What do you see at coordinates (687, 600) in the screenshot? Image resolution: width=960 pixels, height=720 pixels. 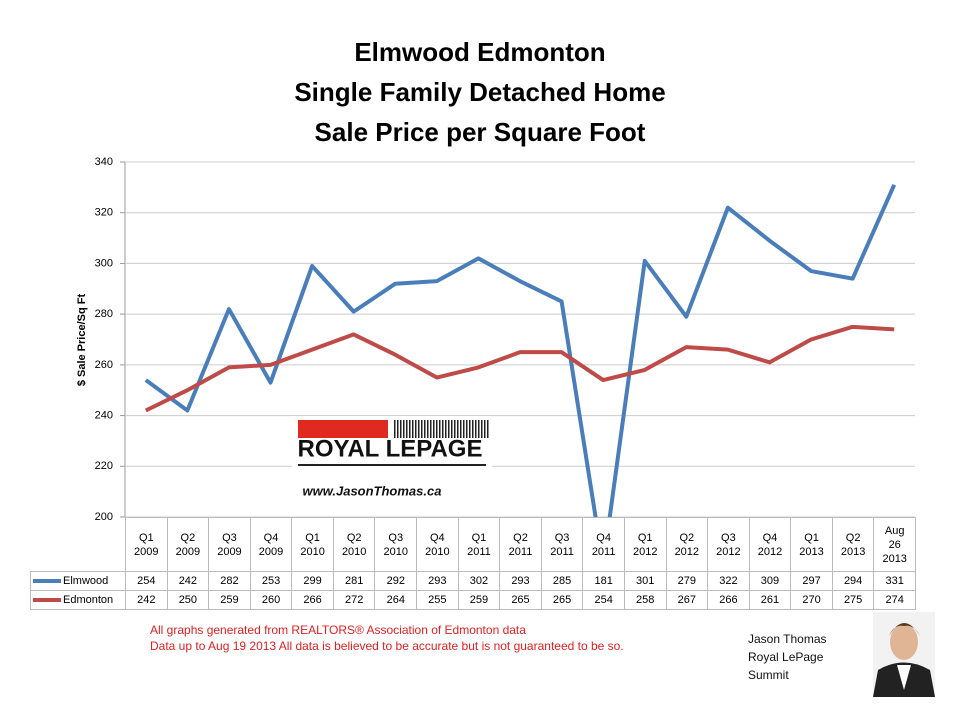 I see `value-cell: 267` at bounding box center [687, 600].